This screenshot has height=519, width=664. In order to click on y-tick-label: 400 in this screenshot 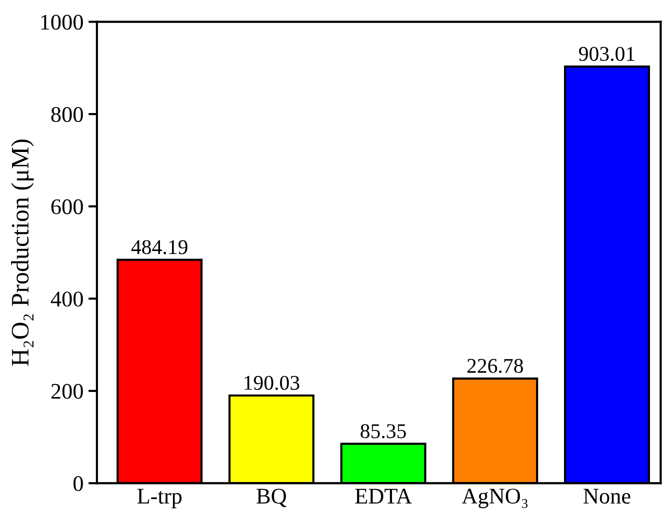, I will do `click(66, 299)`.